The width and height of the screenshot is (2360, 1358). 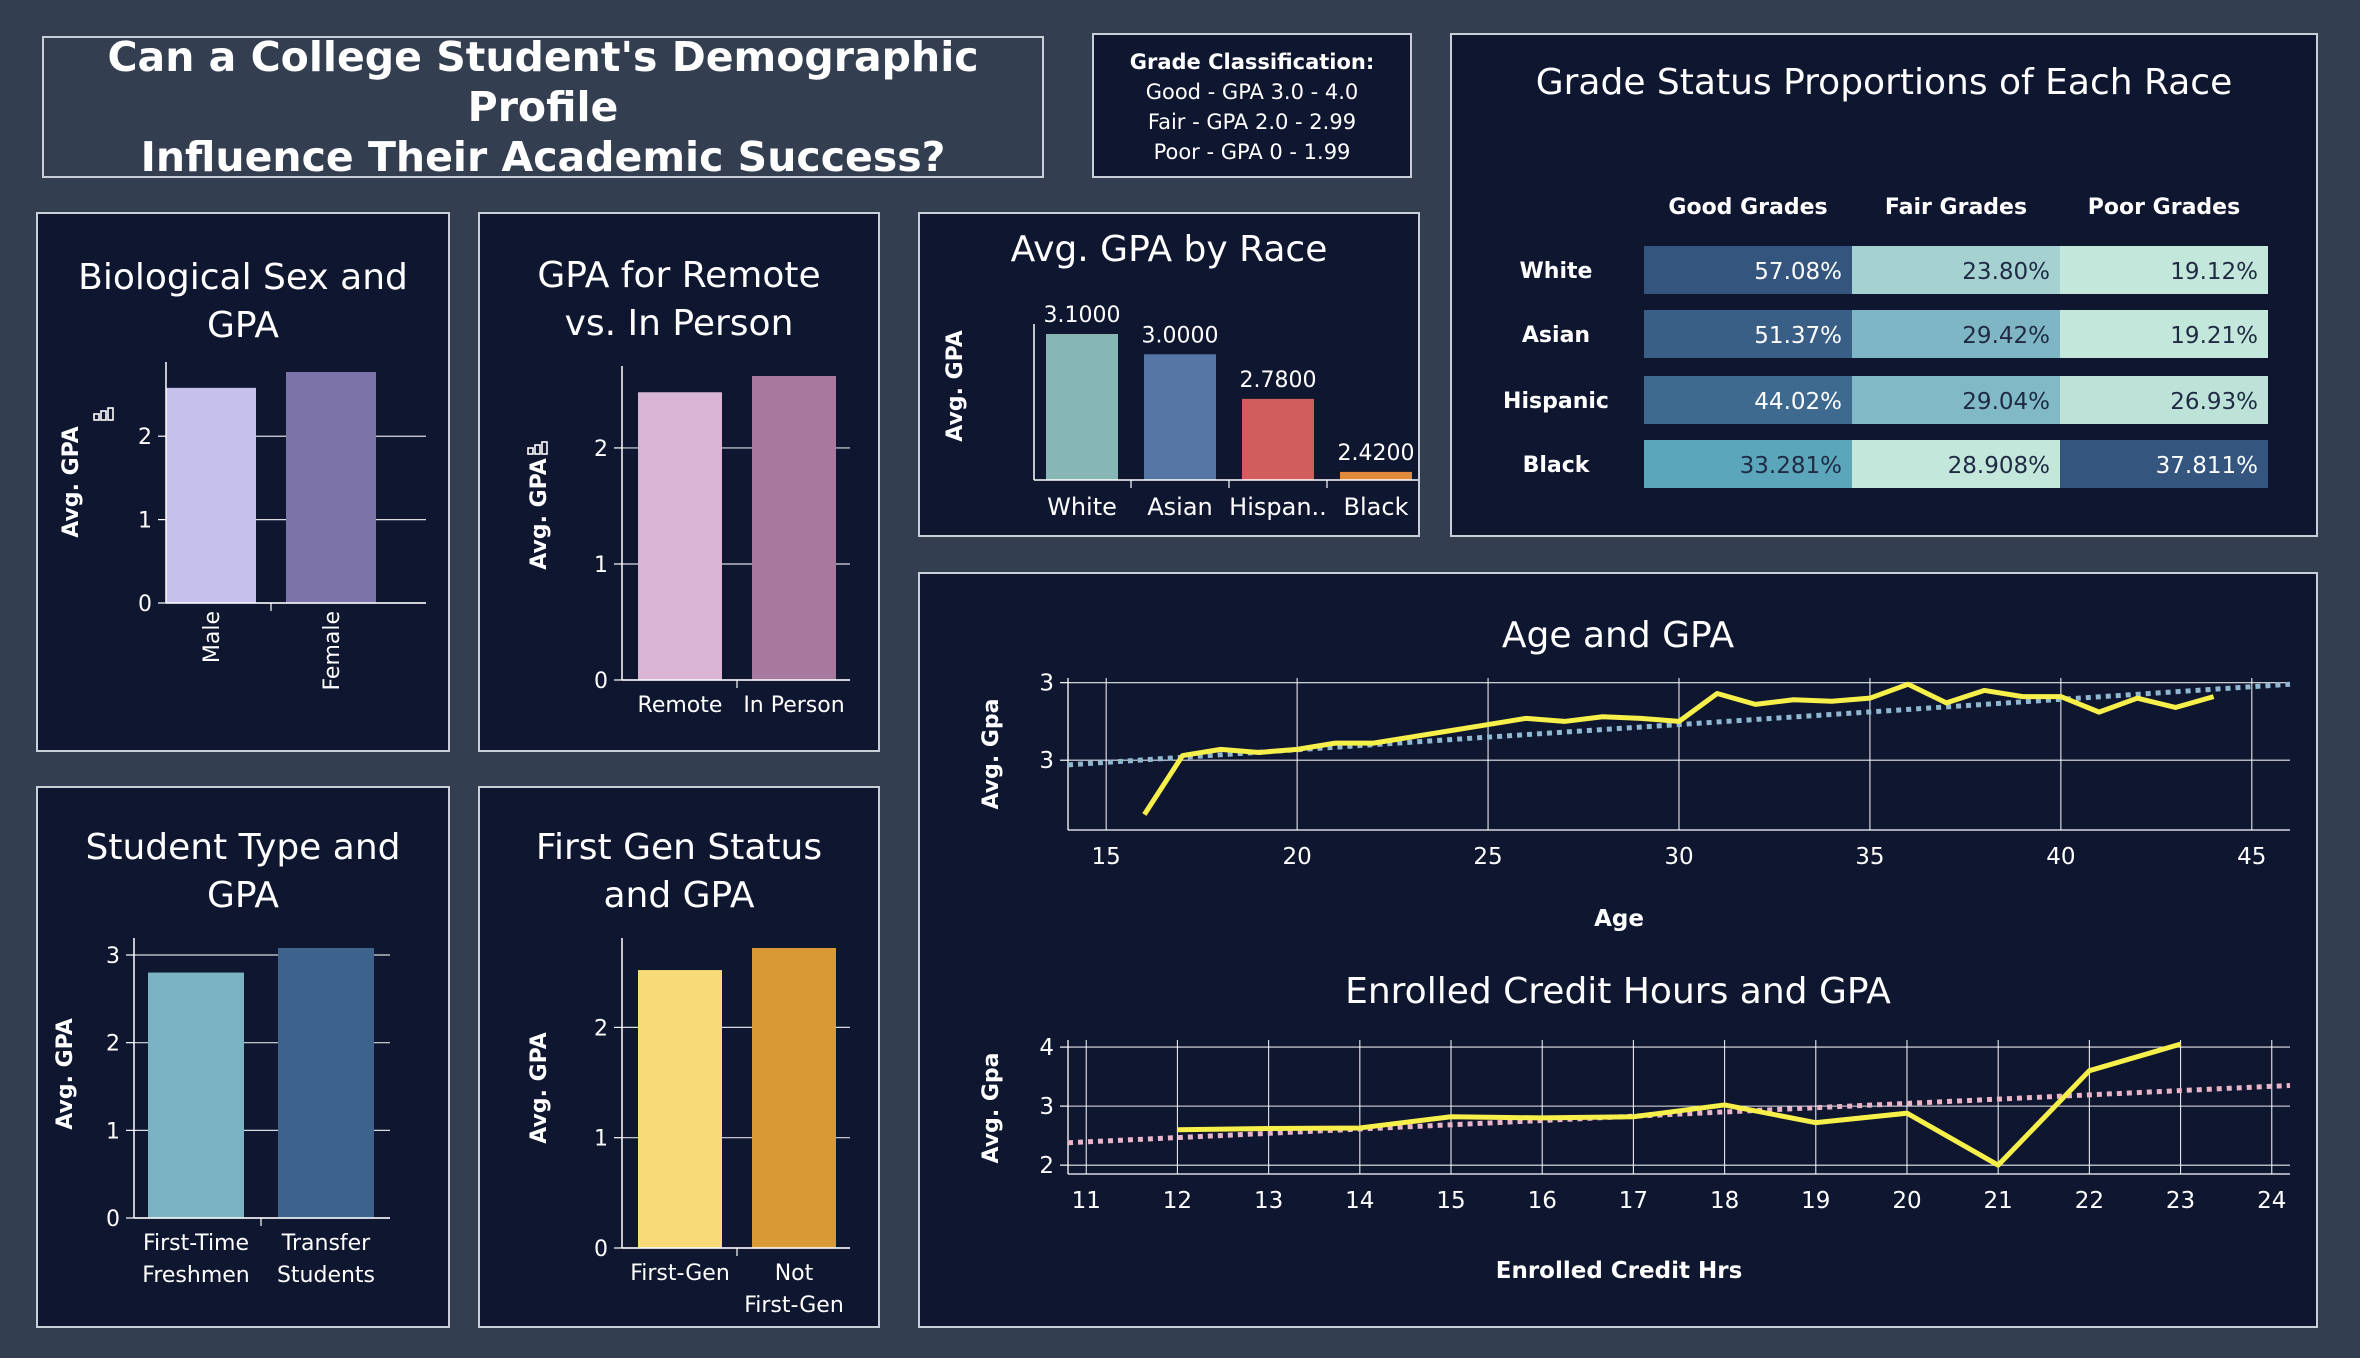 What do you see at coordinates (196, 1095) in the screenshot?
I see `bar-first-time-freshmen` at bounding box center [196, 1095].